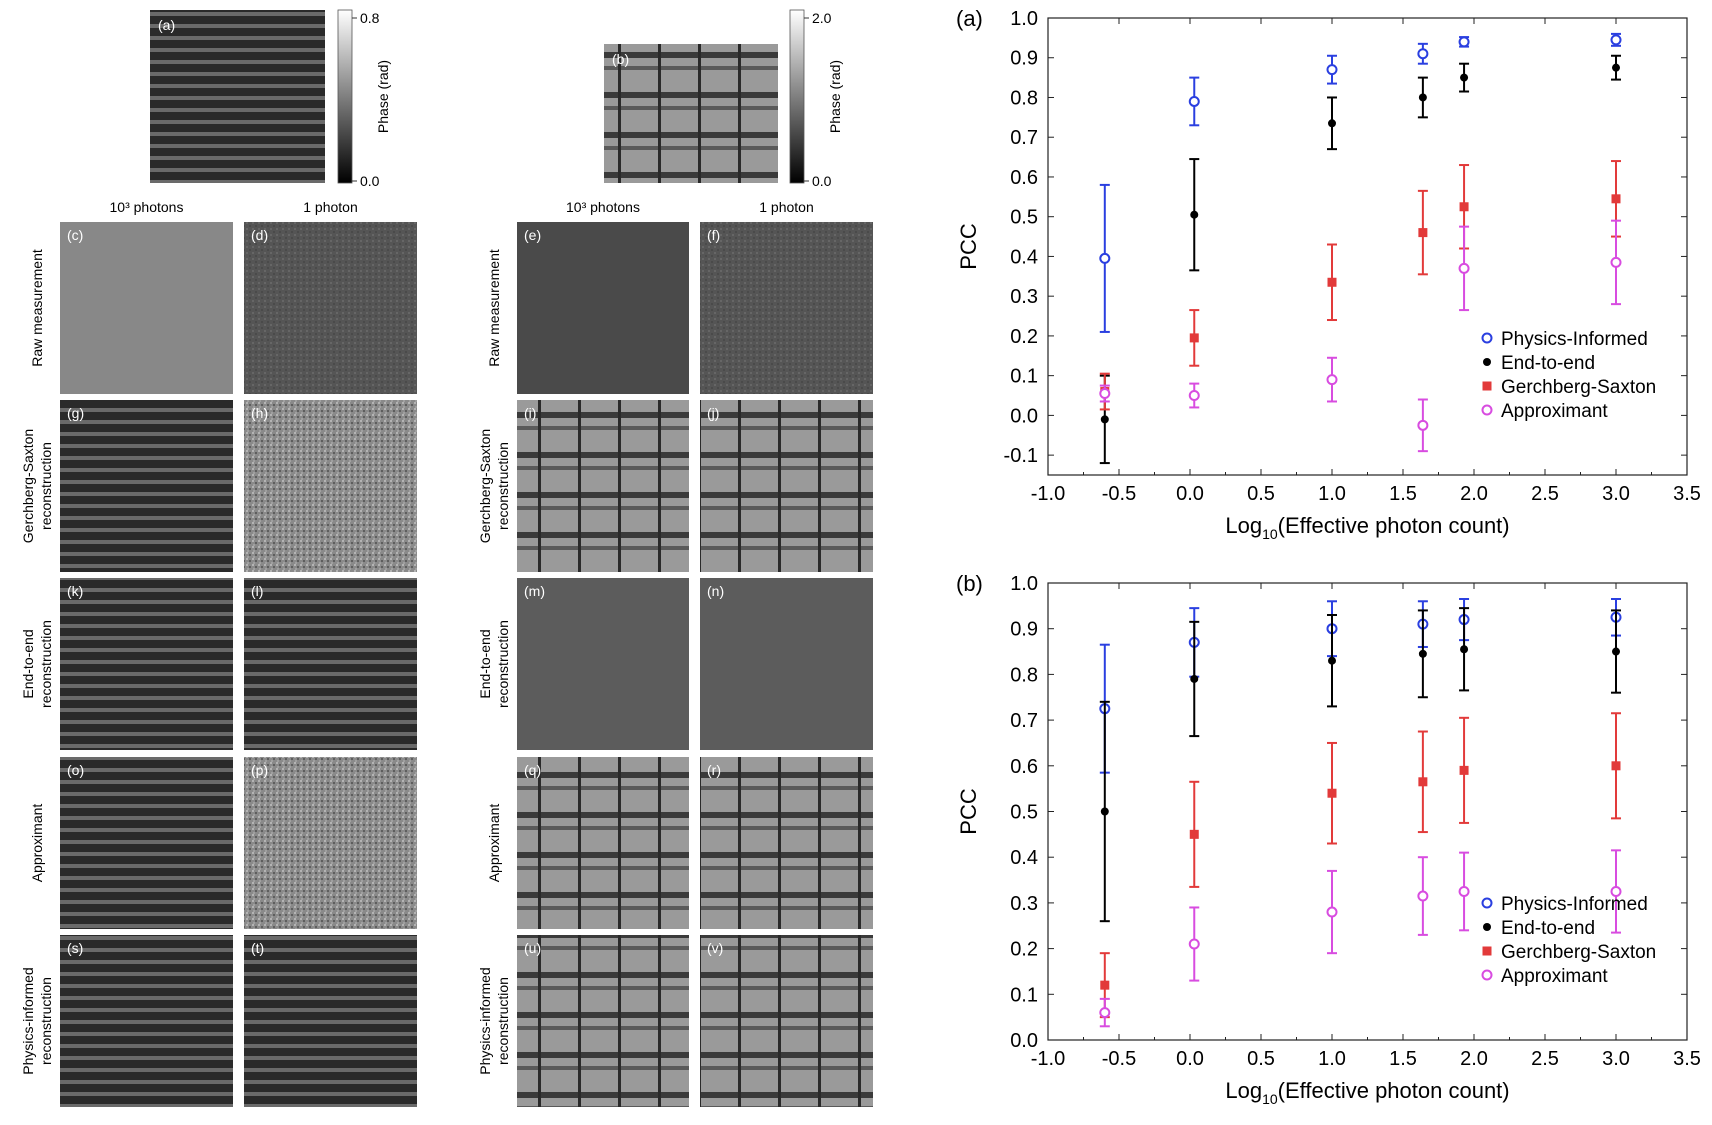  Describe the element at coordinates (257, 591) in the screenshot. I see `group-a-cell-label-(l): (l)` at that location.